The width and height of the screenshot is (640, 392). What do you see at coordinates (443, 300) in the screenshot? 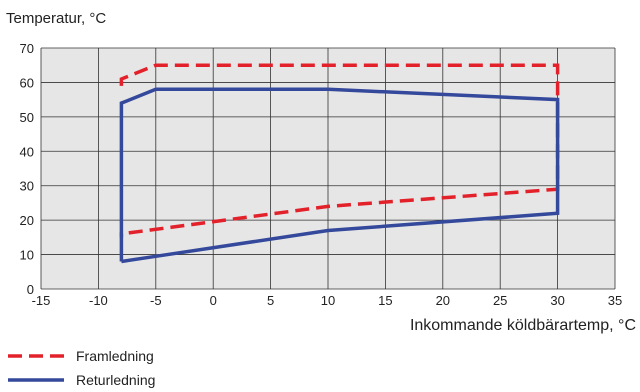
I see `x-tick-label: 20` at bounding box center [443, 300].